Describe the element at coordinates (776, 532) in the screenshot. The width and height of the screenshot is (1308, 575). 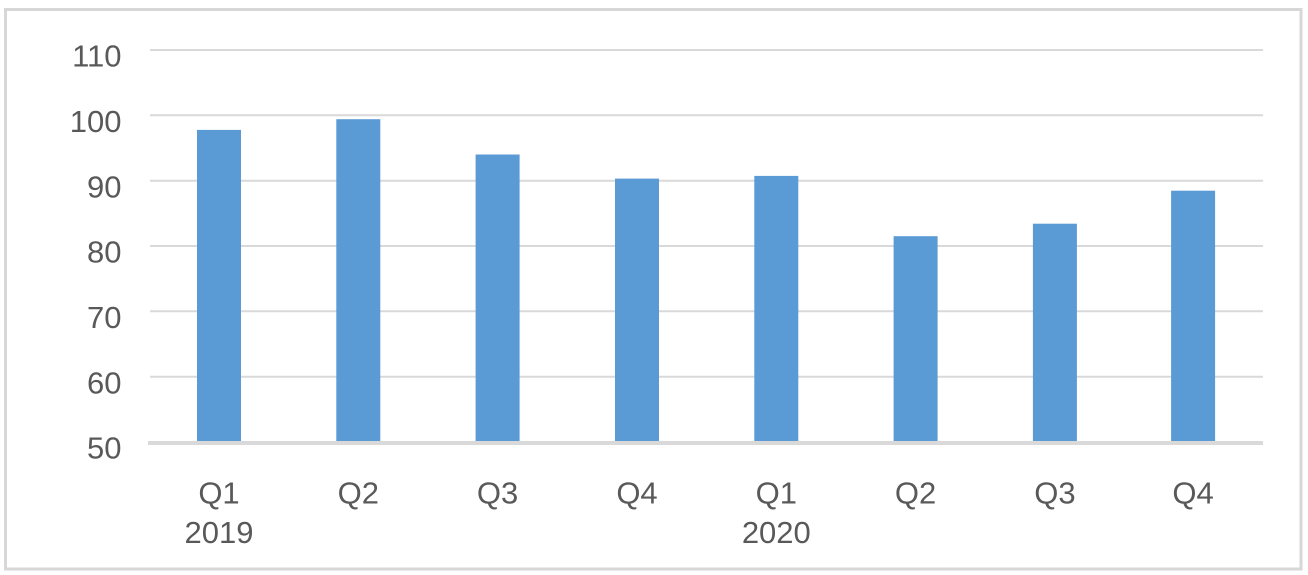
I see `svg-text: 2020` at that location.